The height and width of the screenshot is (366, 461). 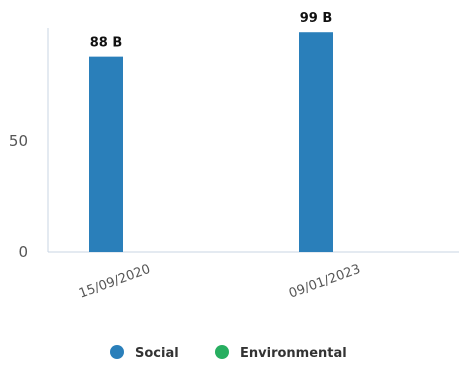 I want to click on data-labels: 88 B 99 B, so click(x=211, y=30).